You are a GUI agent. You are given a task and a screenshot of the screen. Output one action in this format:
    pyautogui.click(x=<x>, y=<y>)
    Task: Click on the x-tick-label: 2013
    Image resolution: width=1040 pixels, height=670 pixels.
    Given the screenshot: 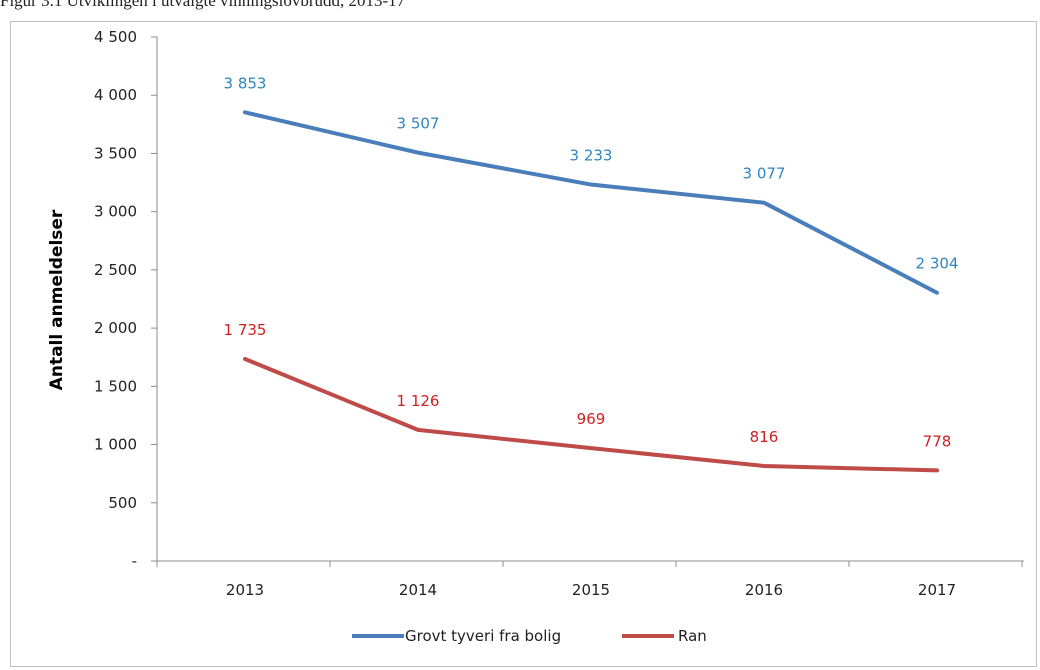 What is the action you would take?
    pyautogui.click(x=245, y=590)
    